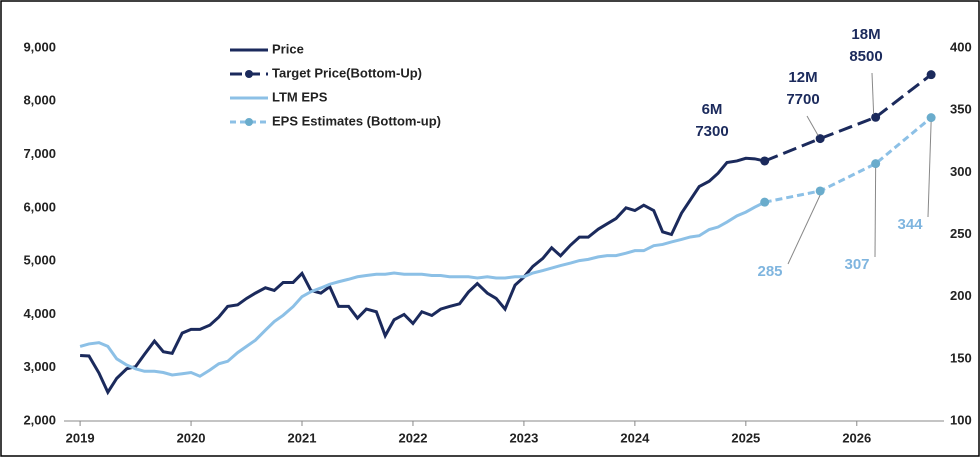 The image size is (980, 457). I want to click on y2-tick-label: 150, so click(961, 357).